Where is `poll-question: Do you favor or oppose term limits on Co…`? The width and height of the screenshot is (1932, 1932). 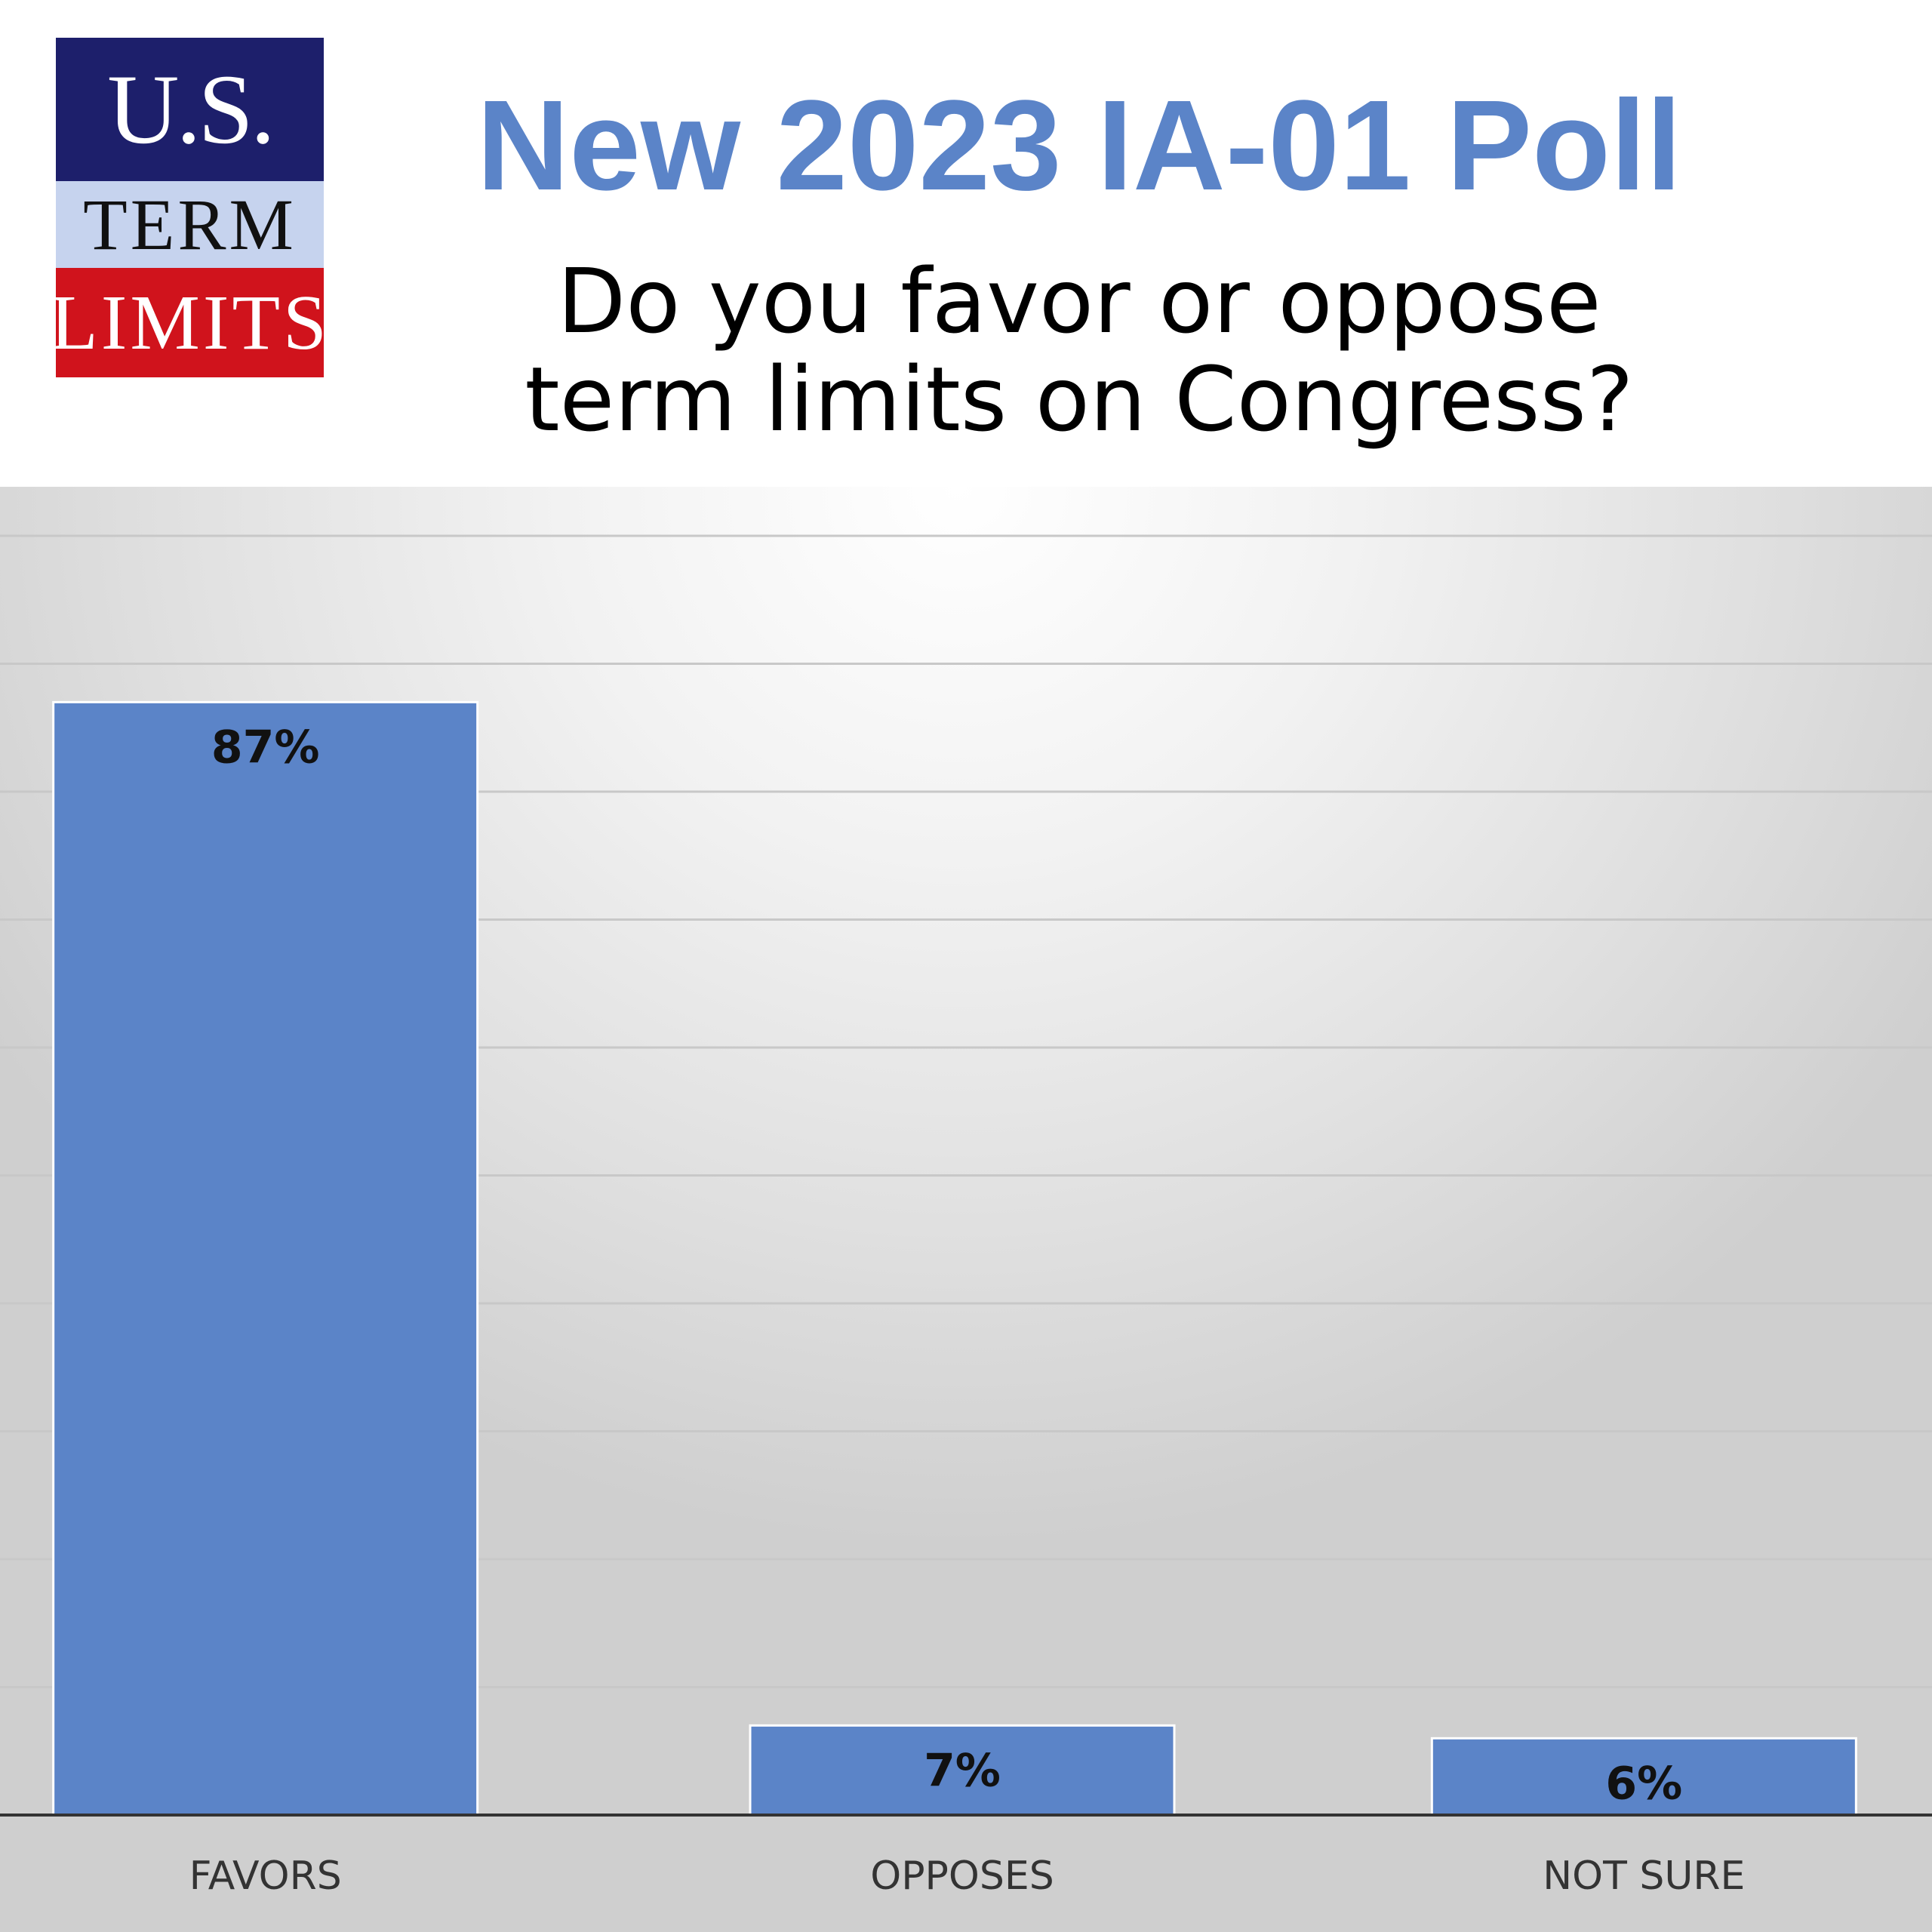 poll-question: Do you favor or oppose term limits on Co… is located at coordinates (1079, 350).